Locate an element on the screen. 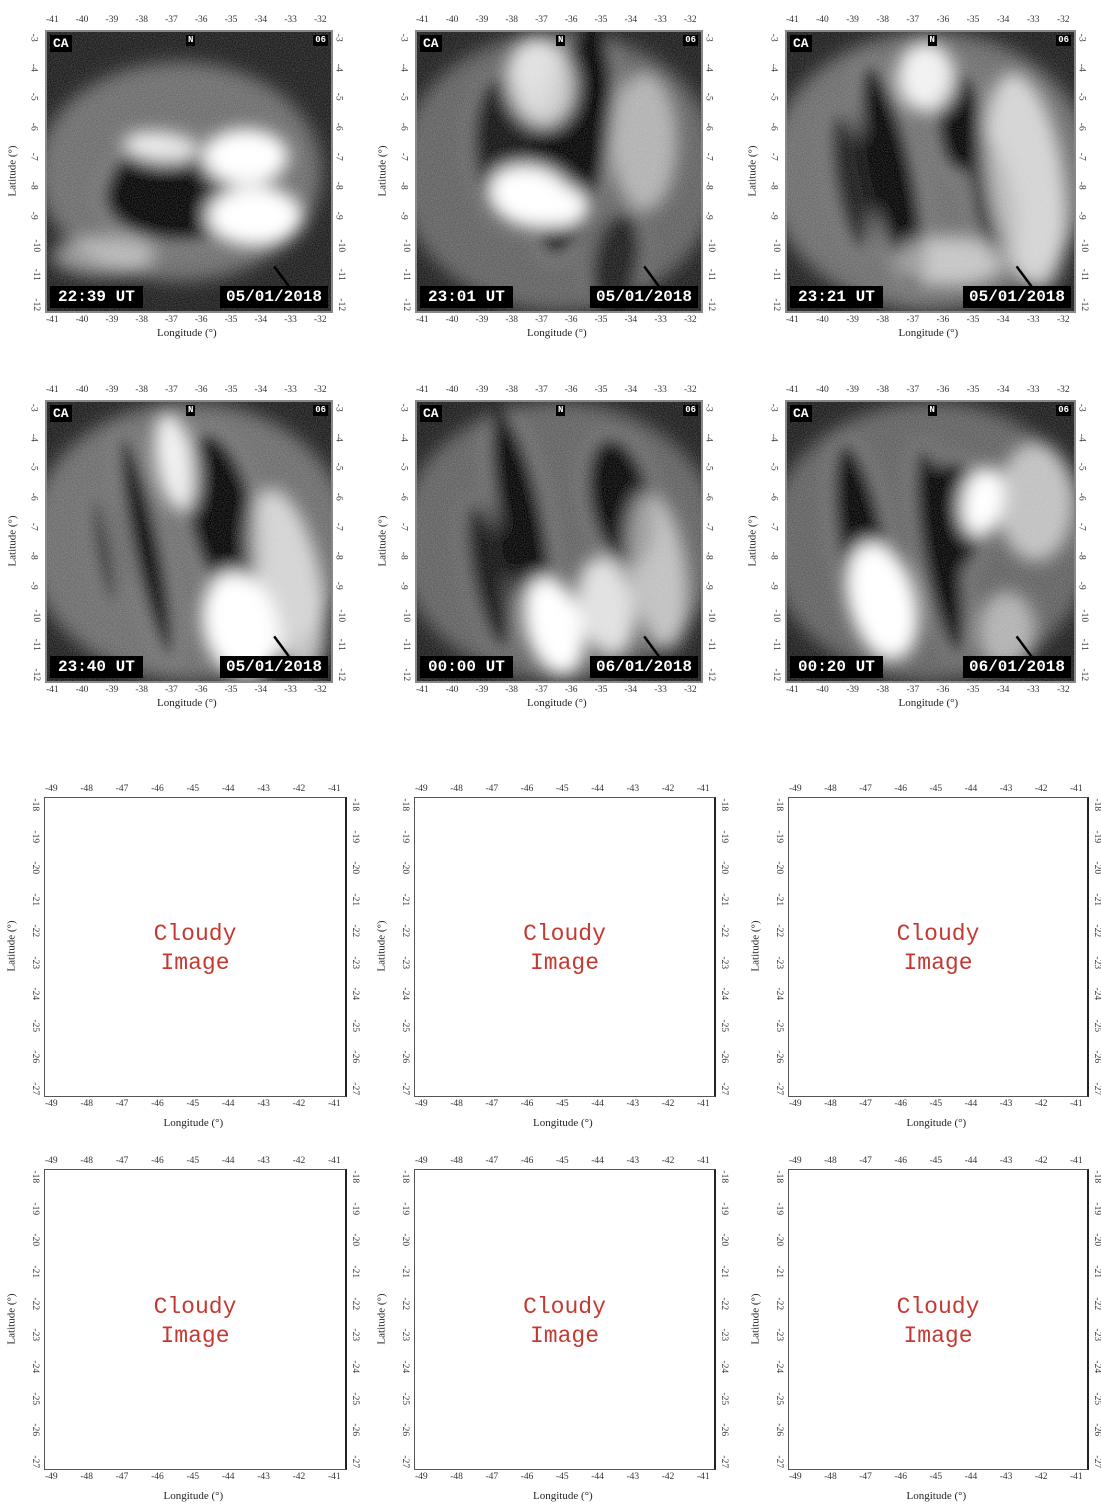 The image size is (1101, 1510). lon-tick-bottom: -49 is located at coordinates (51, 1477).